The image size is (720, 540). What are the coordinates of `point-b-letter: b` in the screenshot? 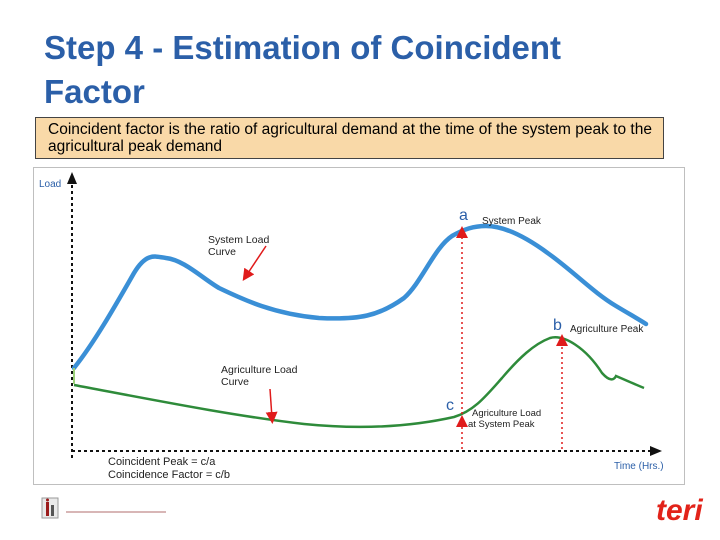 It's located at (557, 325).